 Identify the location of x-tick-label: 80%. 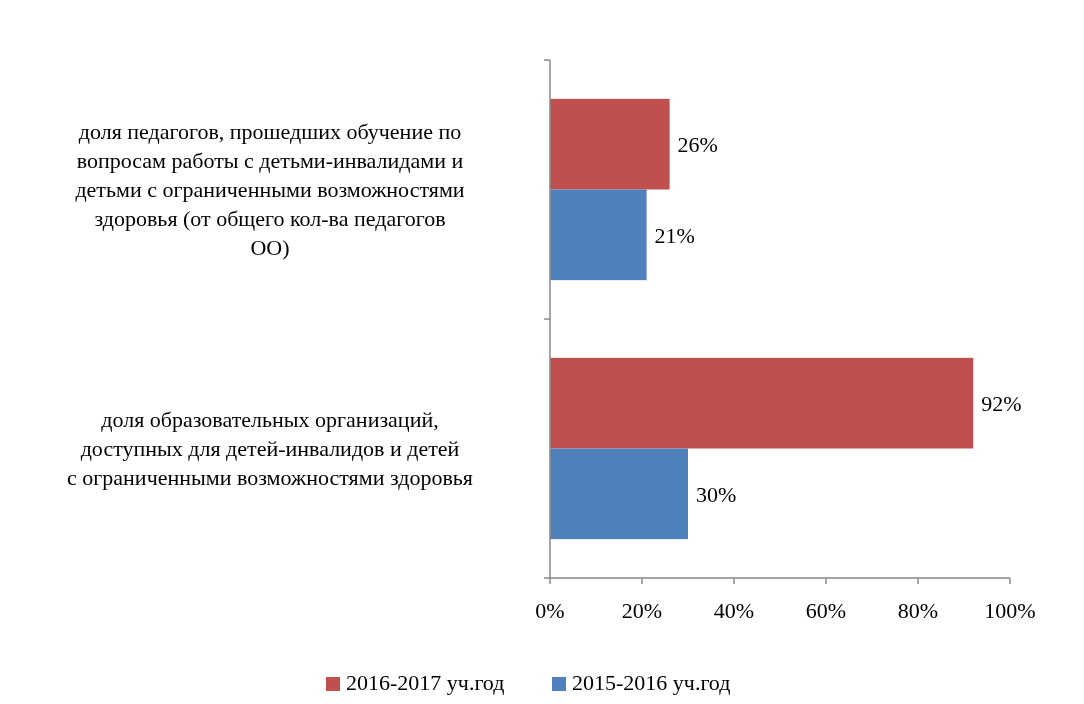
(918, 610).